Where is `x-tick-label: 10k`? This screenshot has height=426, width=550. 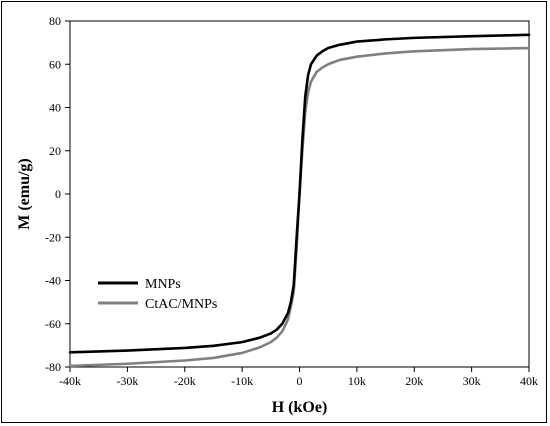 x-tick-label: 10k is located at coordinates (357, 381).